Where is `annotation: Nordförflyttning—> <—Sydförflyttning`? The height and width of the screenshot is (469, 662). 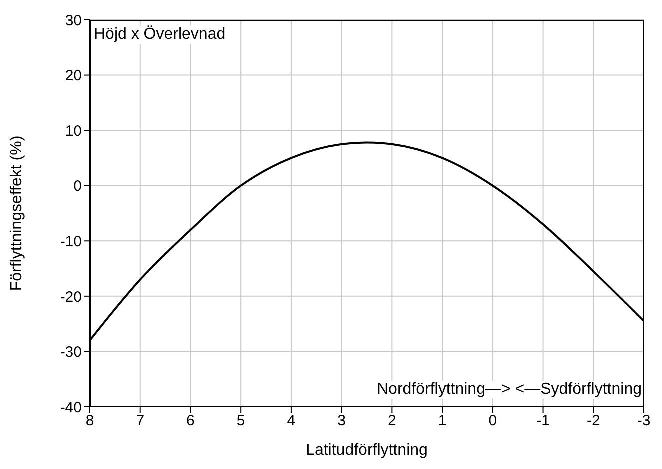
annotation: Nordförflyttning—> <—Sydförflyttning is located at coordinates (509, 390).